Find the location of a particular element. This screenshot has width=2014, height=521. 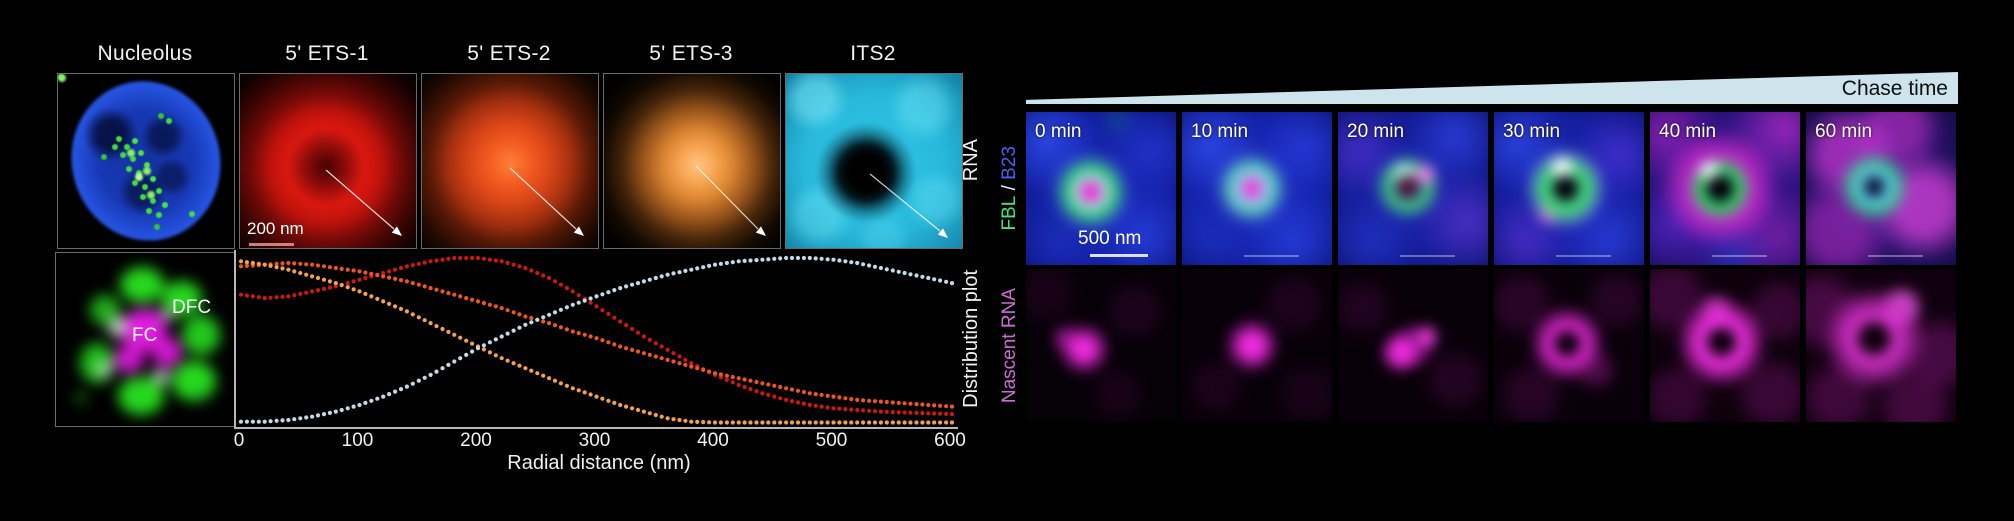

x-tick-label: 500 is located at coordinates (831, 440).